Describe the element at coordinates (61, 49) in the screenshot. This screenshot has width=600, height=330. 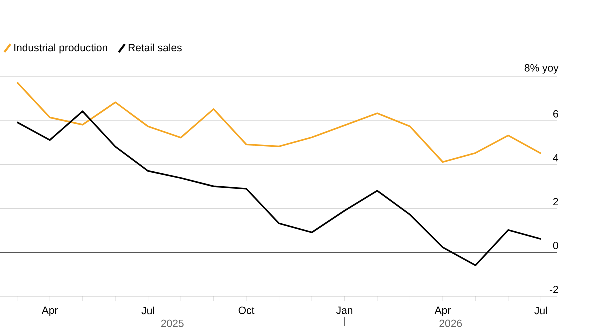
I see `legend-label: Industrial production` at that location.